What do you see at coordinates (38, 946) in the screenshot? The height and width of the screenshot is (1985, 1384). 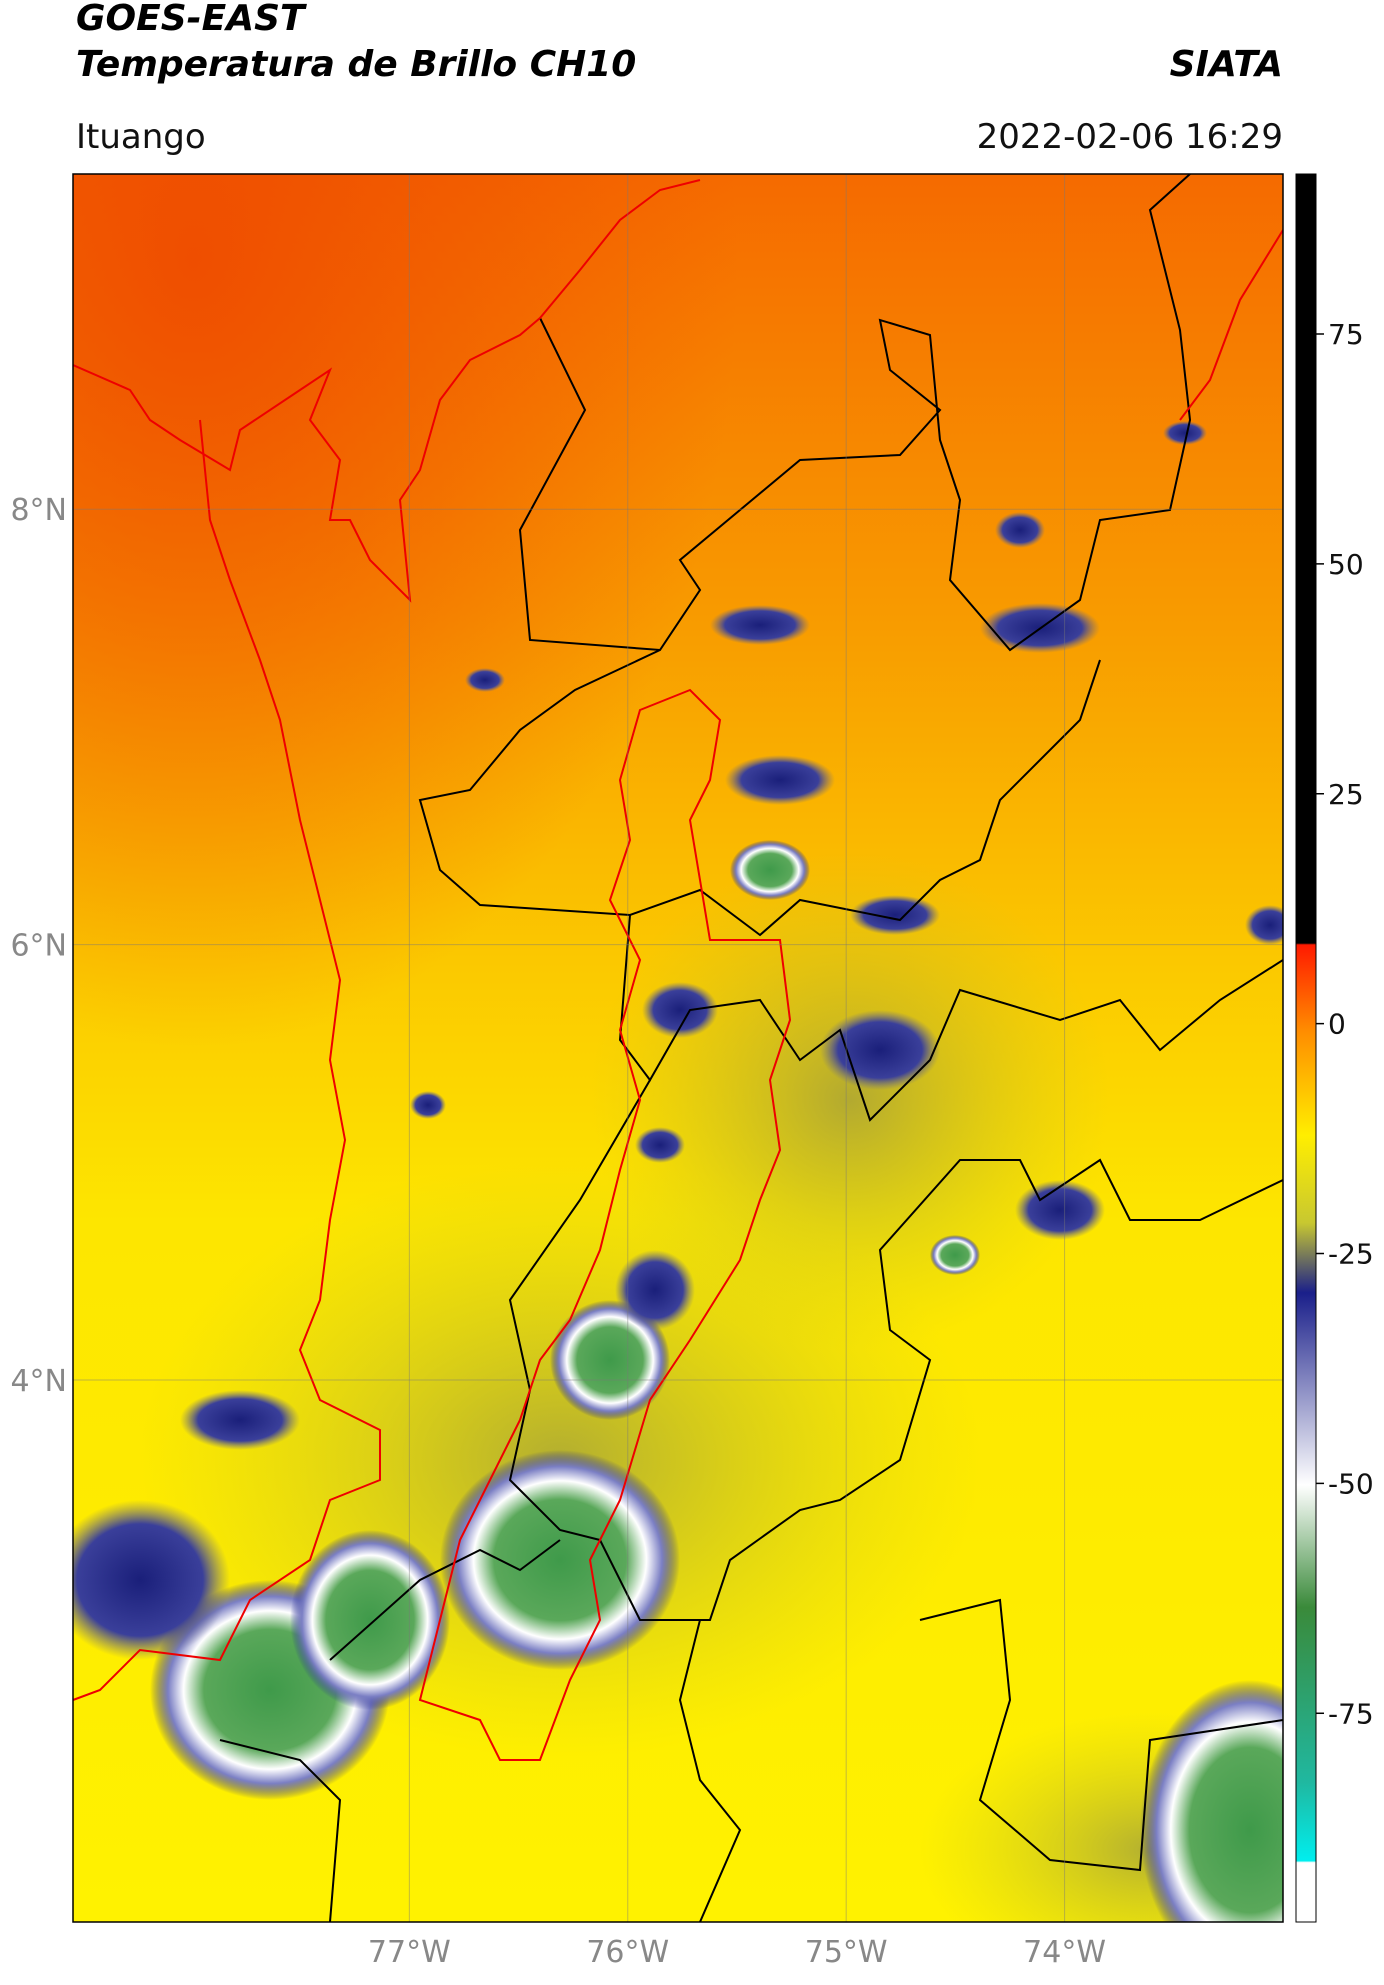 I see `y-tick-label: 6°N` at bounding box center [38, 946].